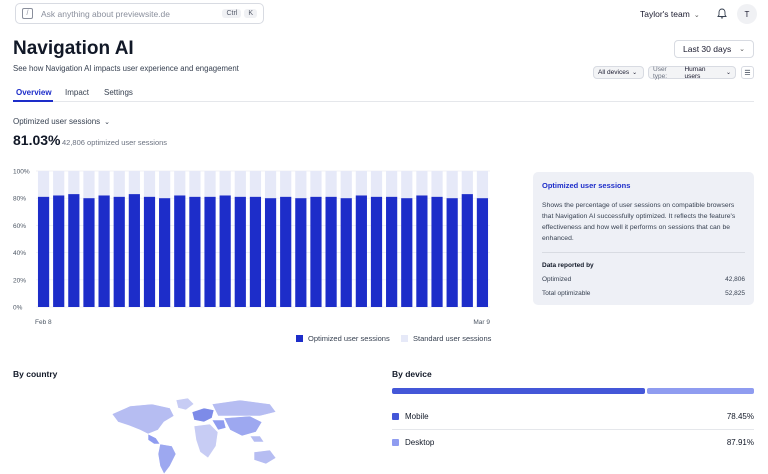  I want to click on avatar: T, so click(747, 14).